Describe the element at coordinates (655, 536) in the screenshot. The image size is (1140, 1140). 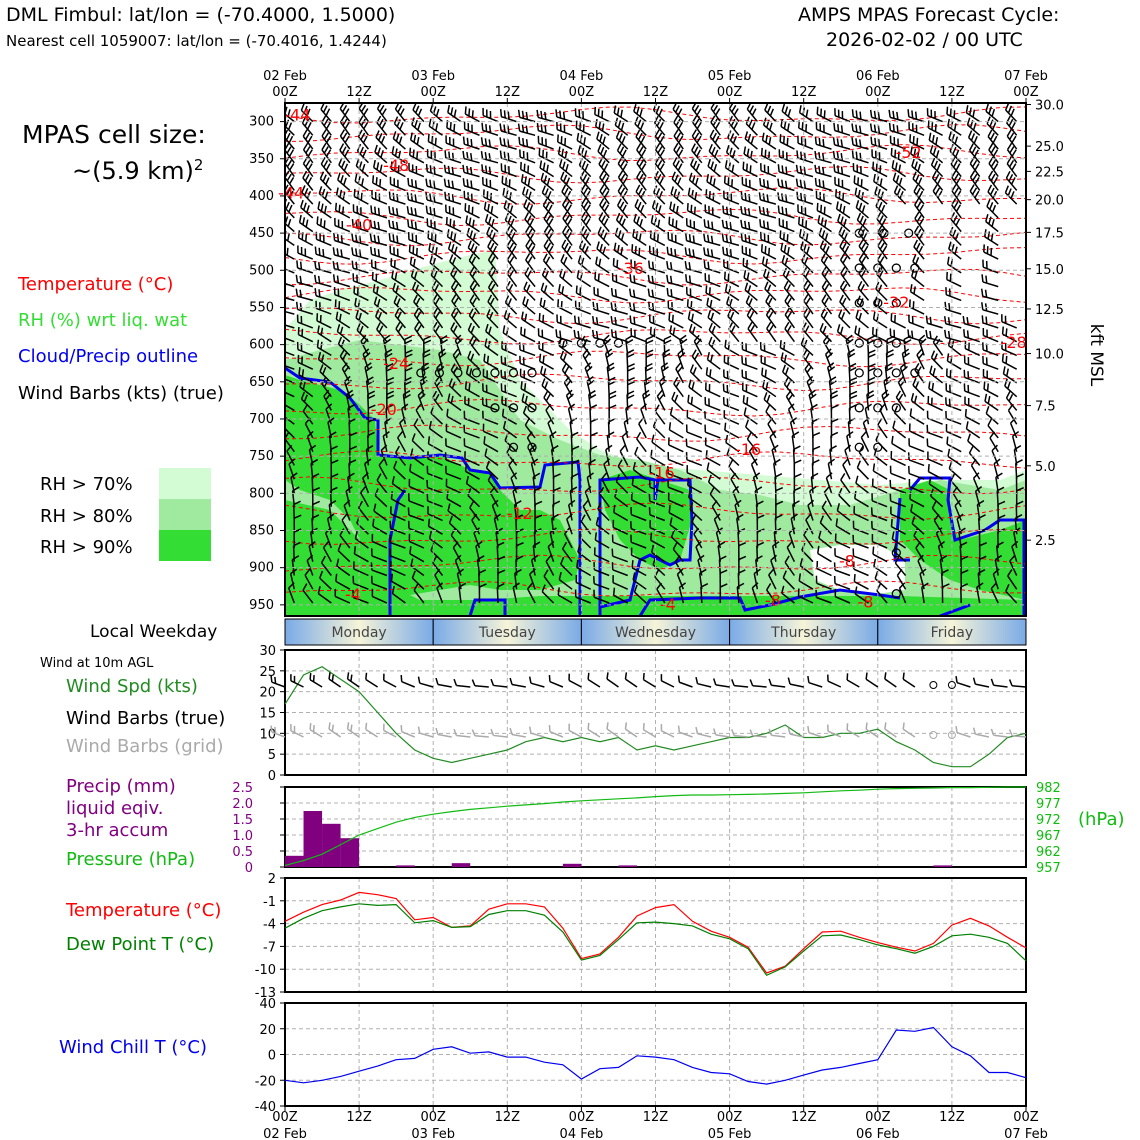
I see `temp-contour-line` at that location.